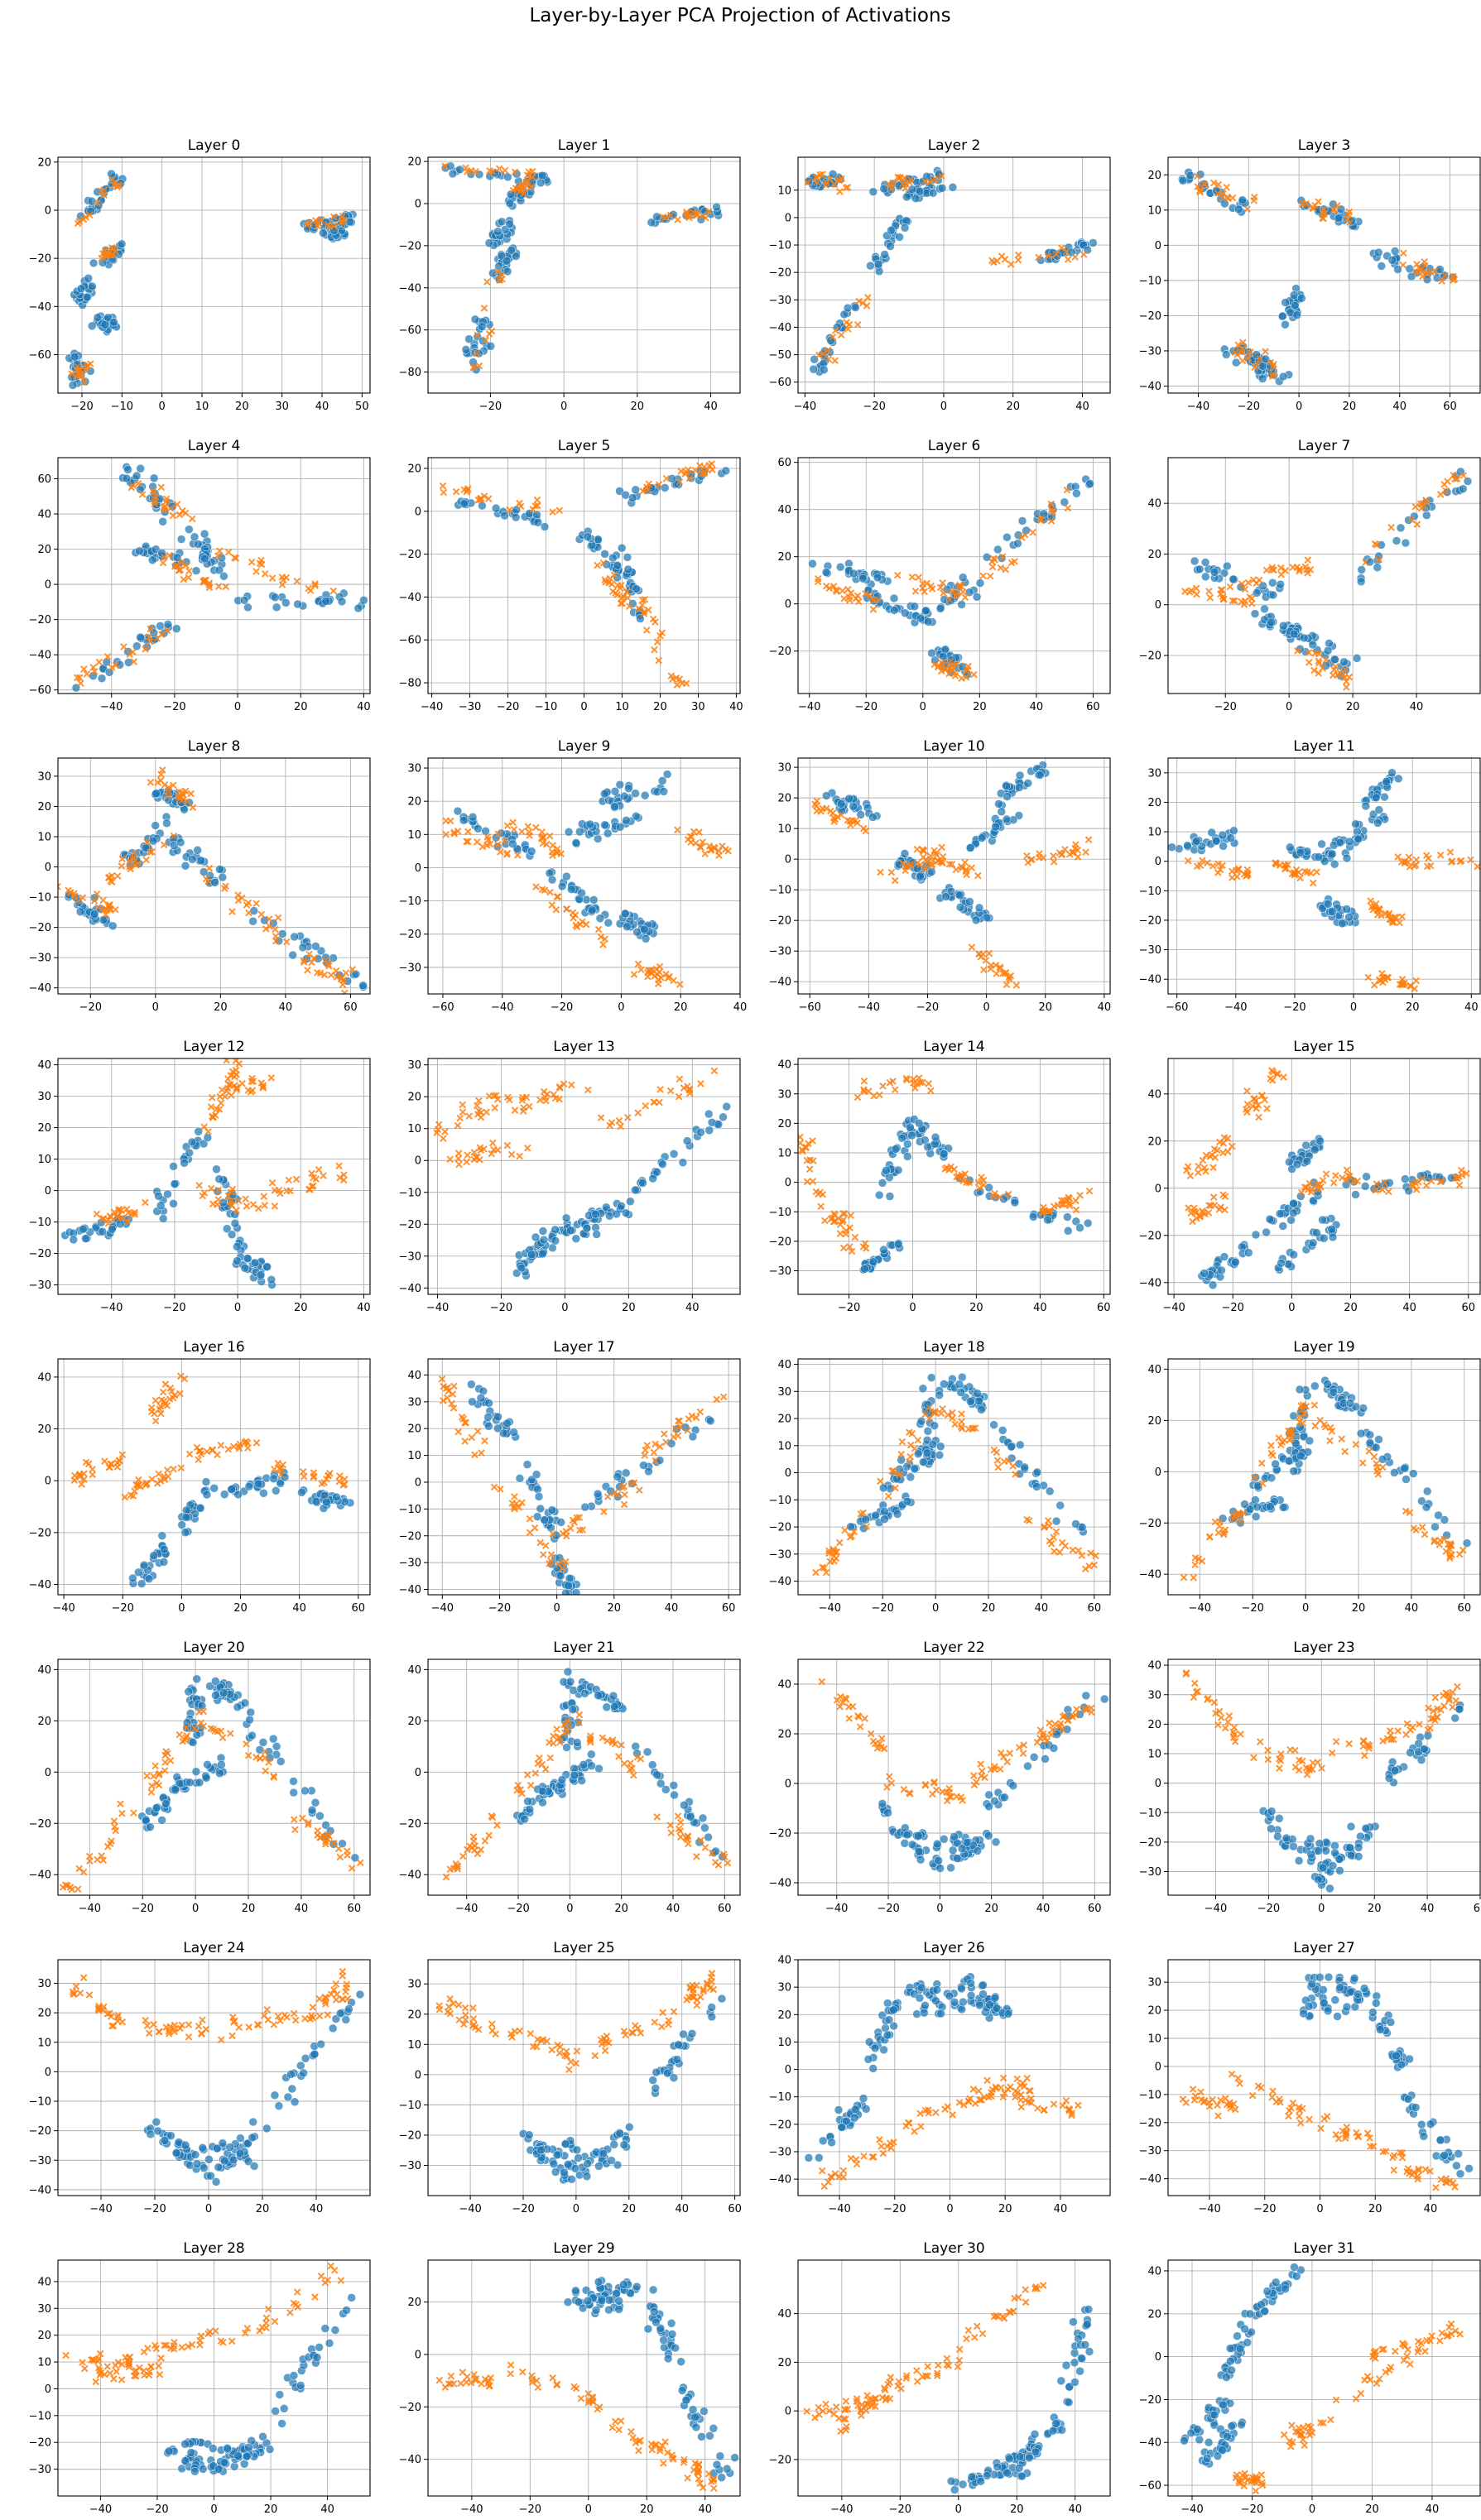 Image resolution: width=1481 pixels, height=2520 pixels. Describe the element at coordinates (1154, 803) in the screenshot. I see `y-tick-label: 20` at that location.